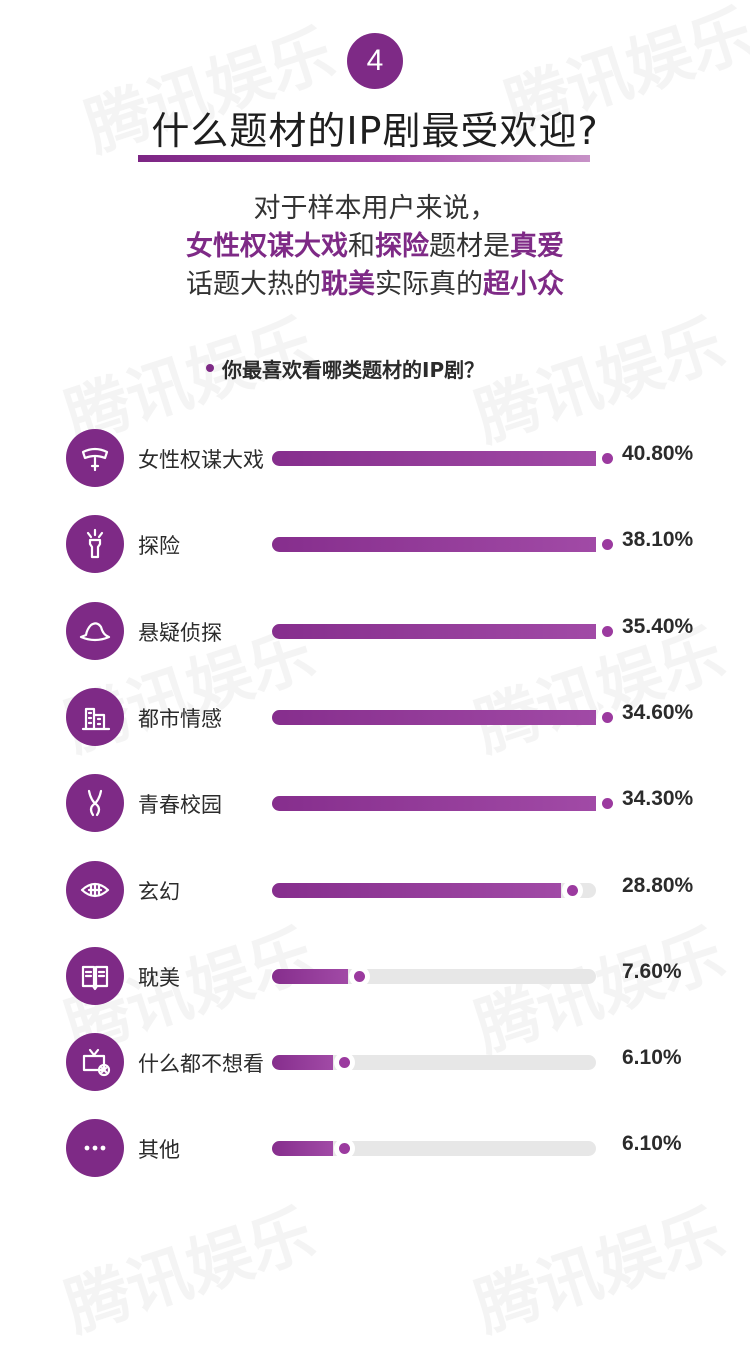 The width and height of the screenshot is (750, 1349). What do you see at coordinates (658, 540) in the screenshot?
I see `value-label: 38.10%` at bounding box center [658, 540].